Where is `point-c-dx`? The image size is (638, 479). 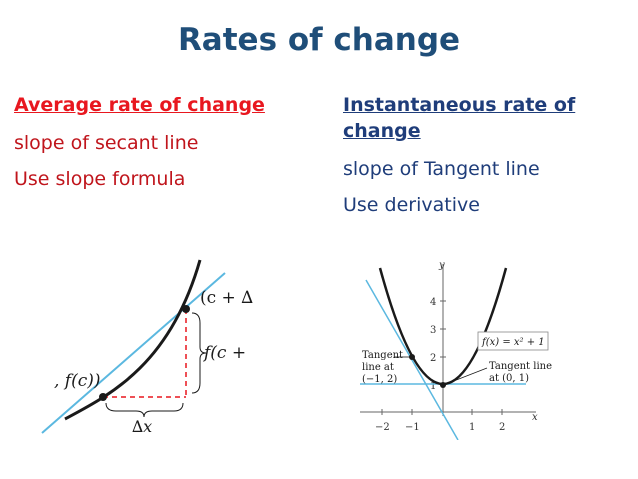
point-c-dx is located at coordinates (186, 309).